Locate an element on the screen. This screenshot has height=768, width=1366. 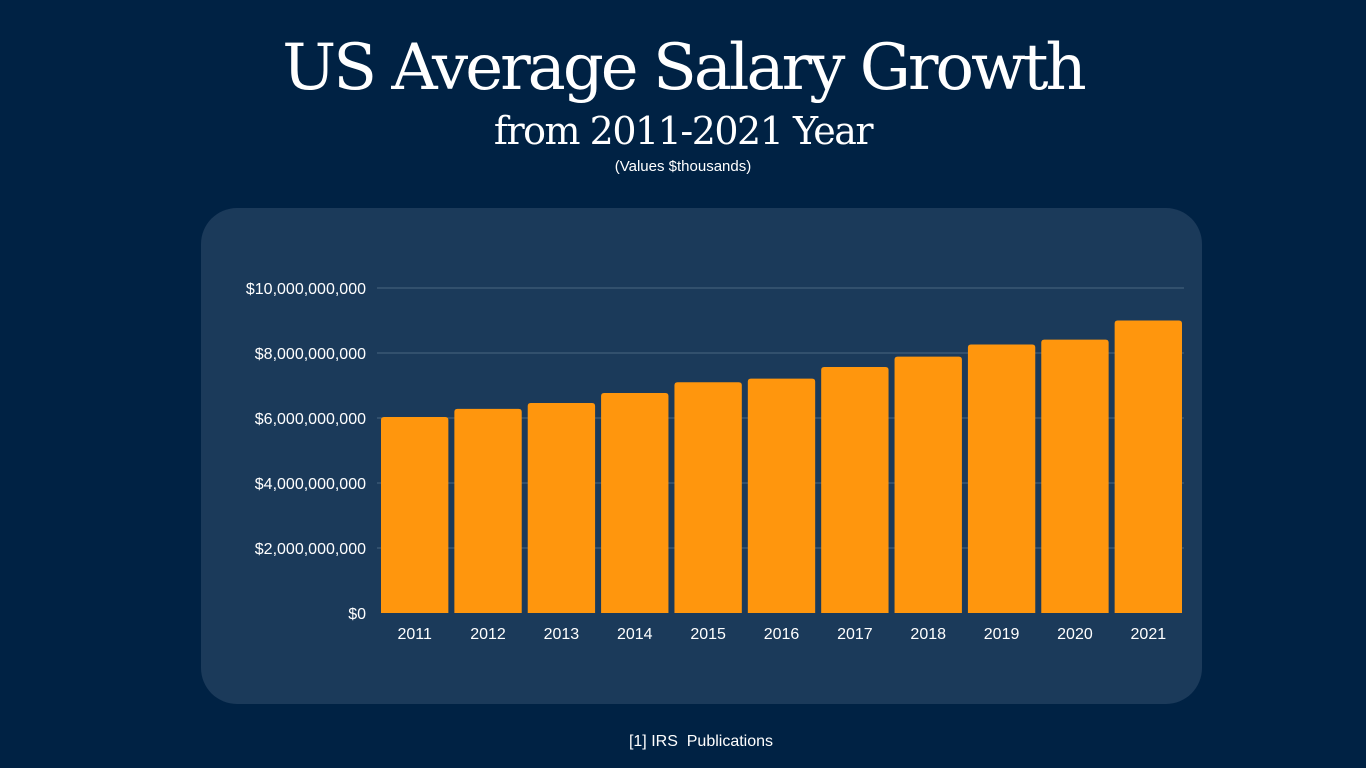
chart-title: US Average Salary Growth is located at coordinates (684, 68).